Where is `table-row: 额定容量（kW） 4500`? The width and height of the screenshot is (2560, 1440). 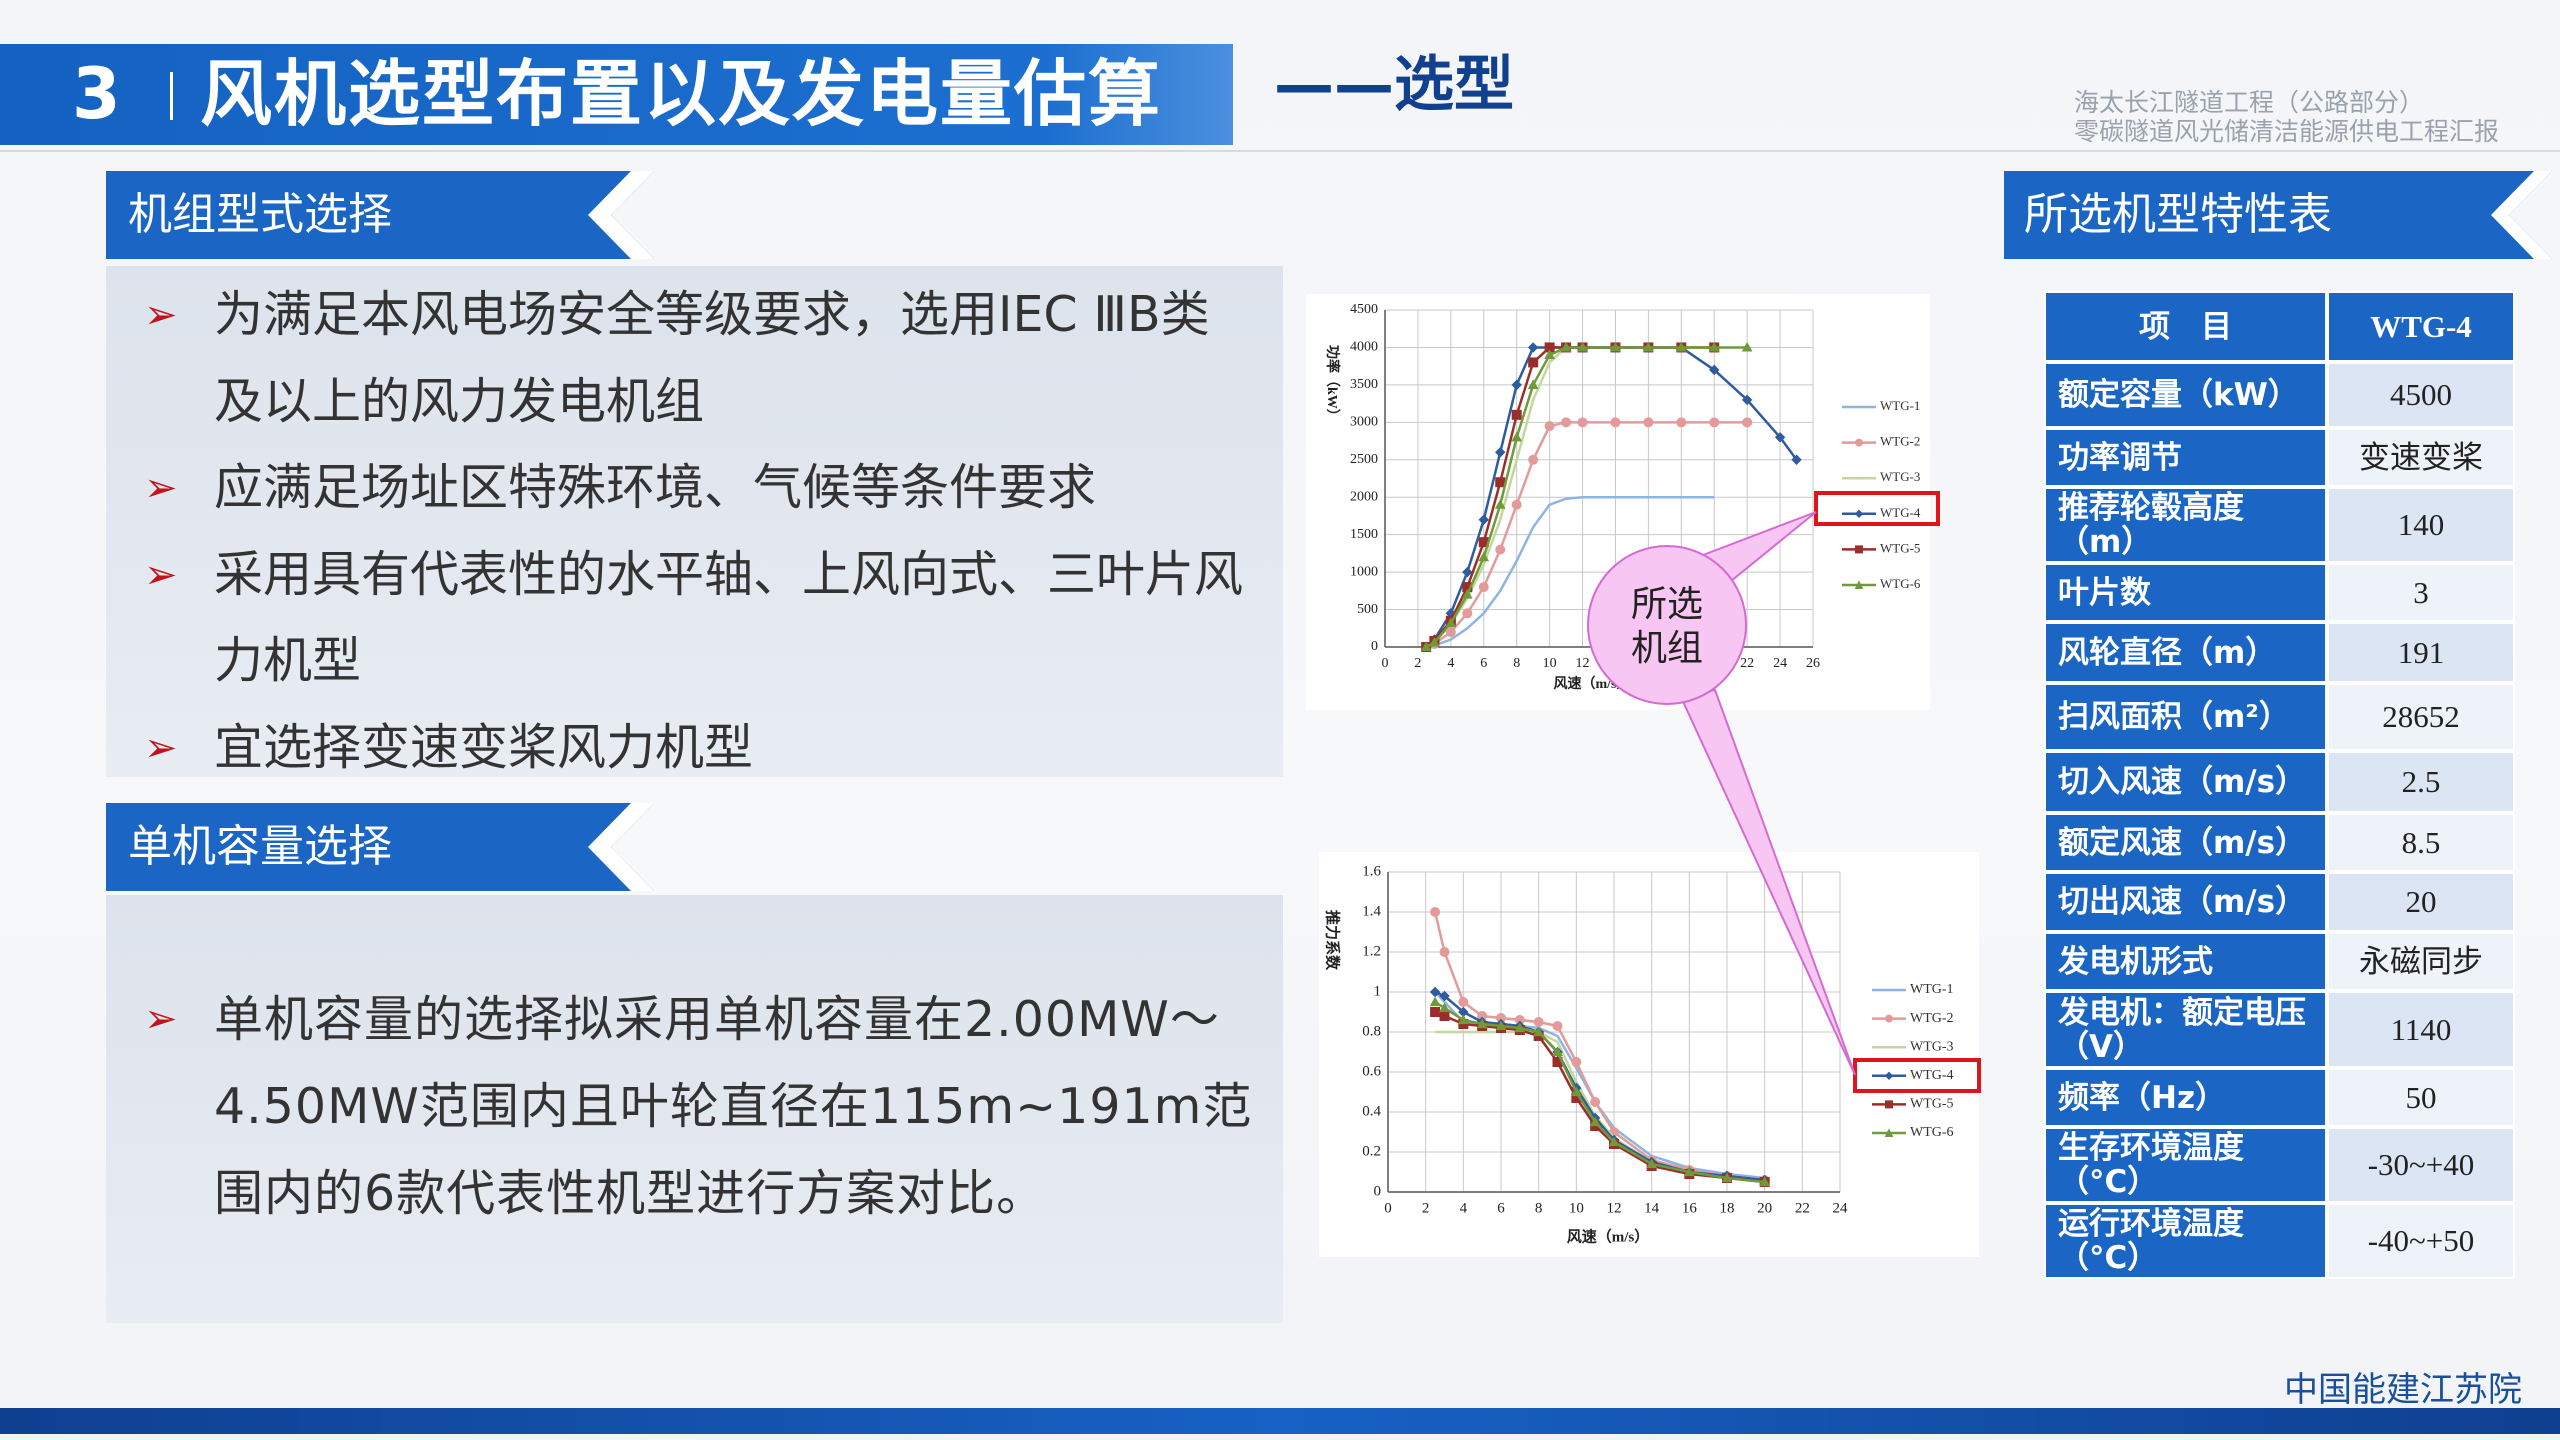 table-row: 额定容量（kW） 4500 is located at coordinates (2279, 395).